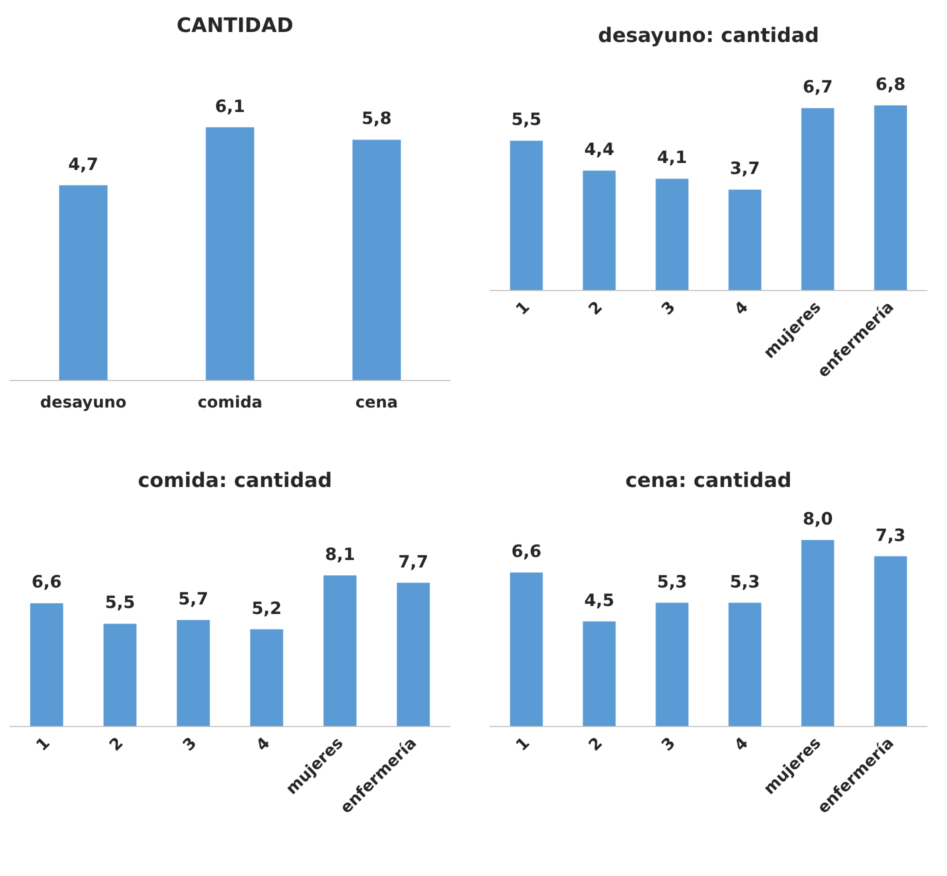 Image resolution: width=947 pixels, height=876 pixels. Describe the element at coordinates (599, 600) in the screenshot. I see `data-label: 4,5` at that location.